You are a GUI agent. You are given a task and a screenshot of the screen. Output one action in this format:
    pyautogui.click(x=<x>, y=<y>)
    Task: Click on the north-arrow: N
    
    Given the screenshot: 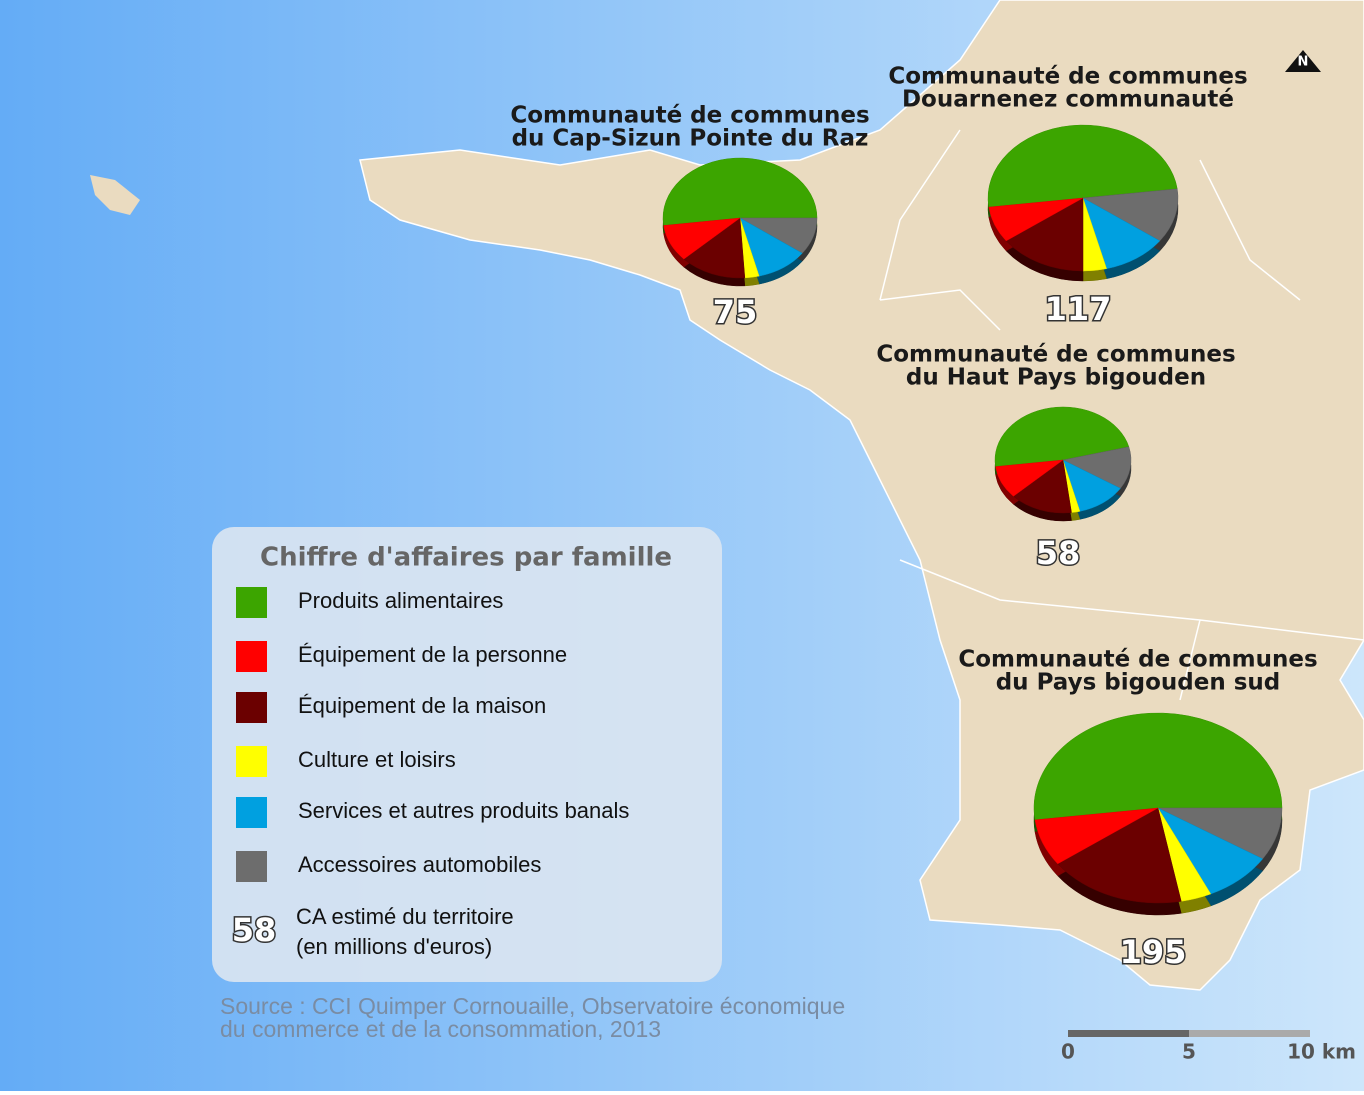 What is the action you would take?
    pyautogui.click(x=1303, y=61)
    